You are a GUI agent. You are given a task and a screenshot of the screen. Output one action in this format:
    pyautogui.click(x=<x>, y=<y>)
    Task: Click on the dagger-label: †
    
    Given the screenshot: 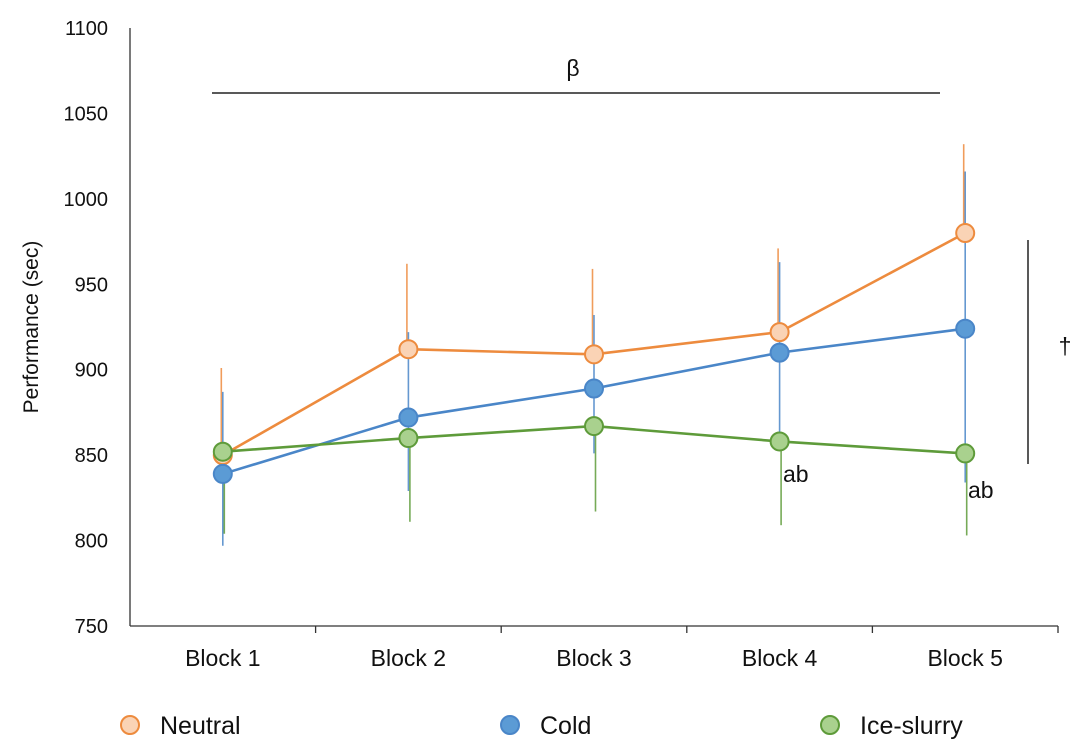 What is the action you would take?
    pyautogui.click(x=1065, y=346)
    